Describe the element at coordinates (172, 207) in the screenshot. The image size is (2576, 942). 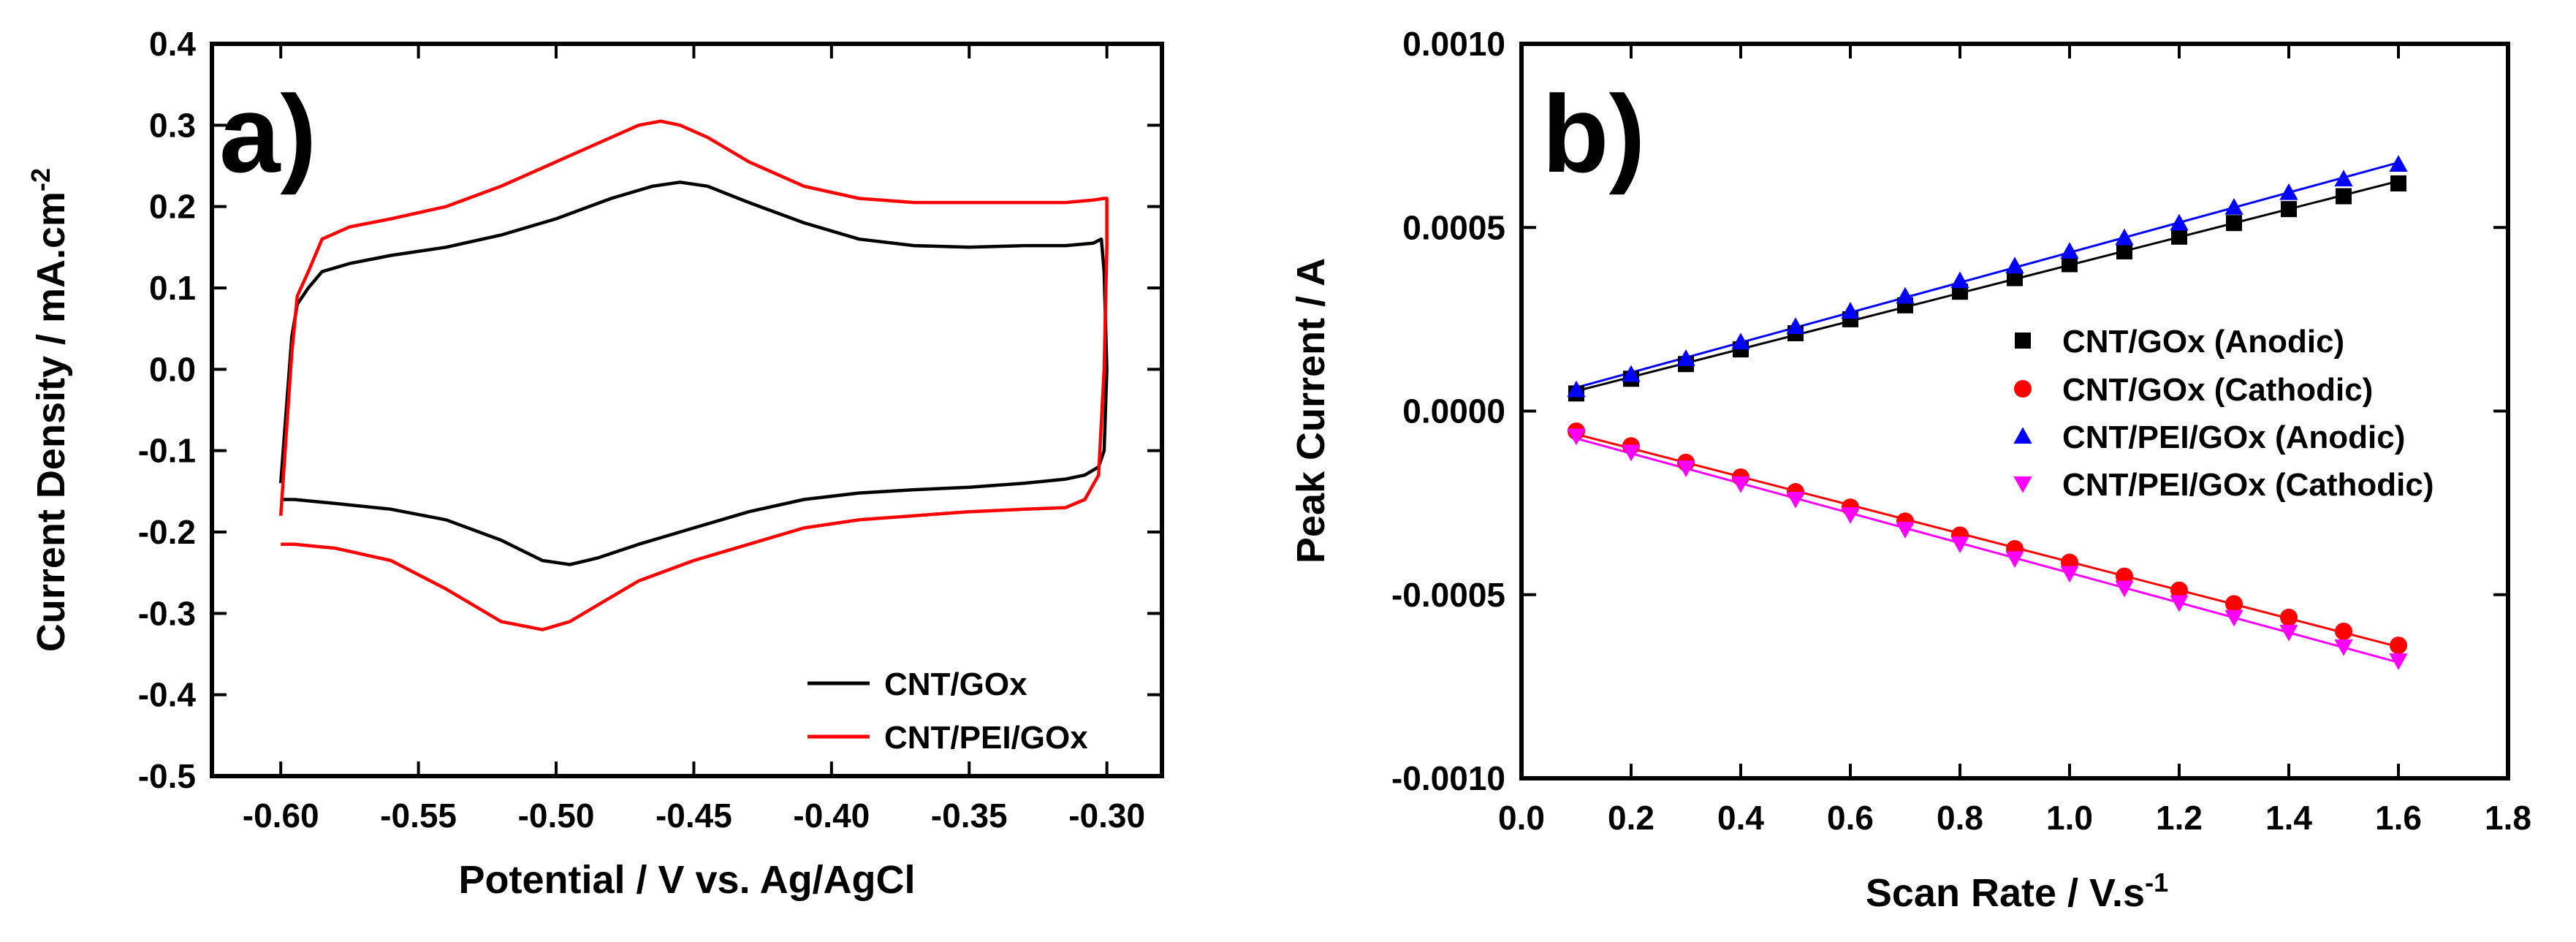
I see `y-tick-label: 0.2` at that location.